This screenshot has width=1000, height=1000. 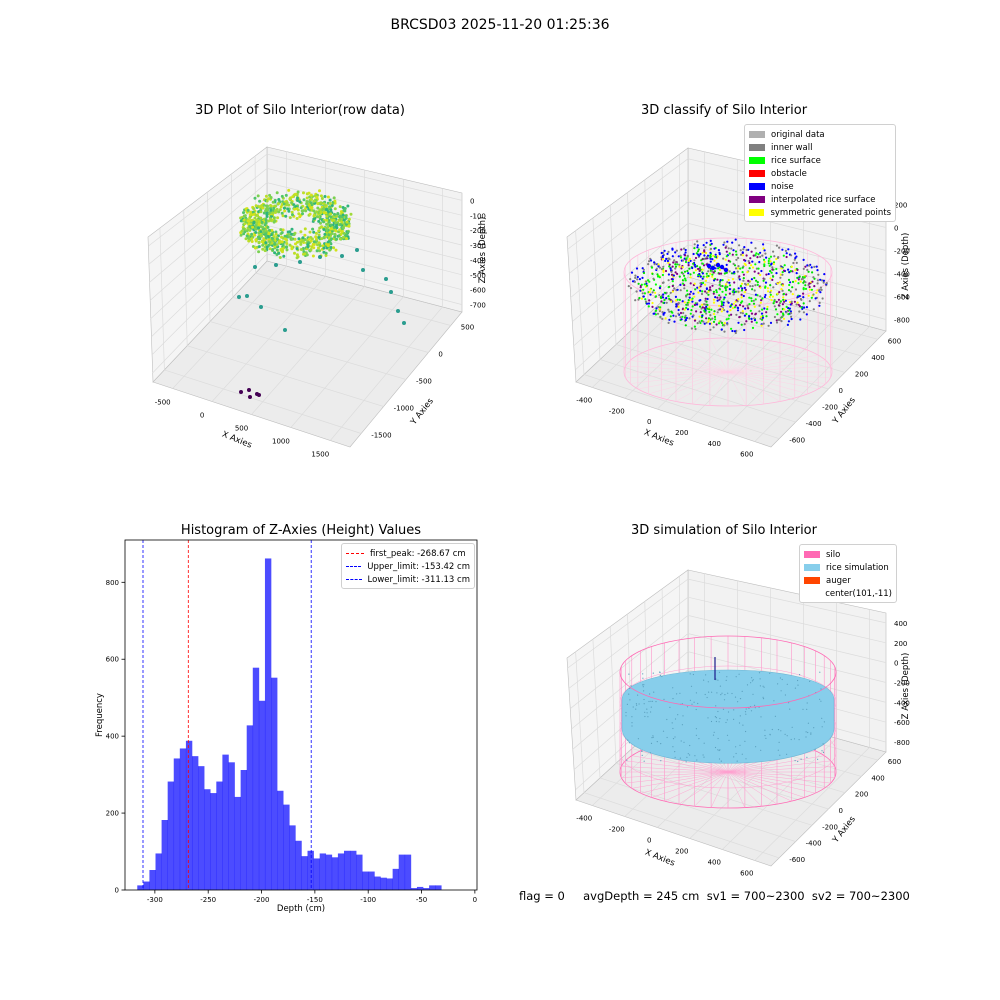 What do you see at coordinates (627, 265) in the screenshot?
I see `classify-side-pane` at bounding box center [627, 265].